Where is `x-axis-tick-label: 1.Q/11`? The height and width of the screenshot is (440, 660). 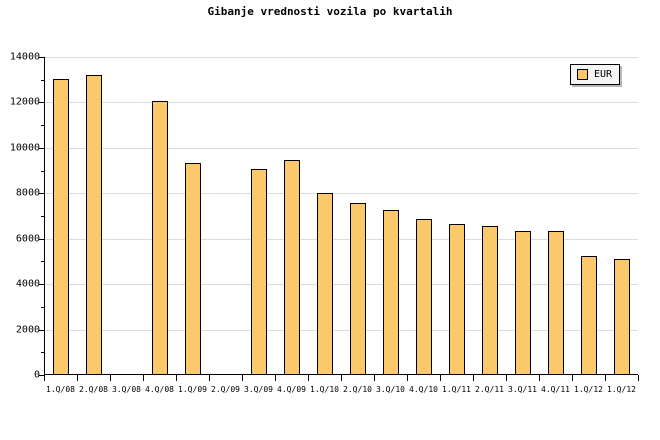 x-axis-tick-label: 1.Q/11 is located at coordinates (456, 389).